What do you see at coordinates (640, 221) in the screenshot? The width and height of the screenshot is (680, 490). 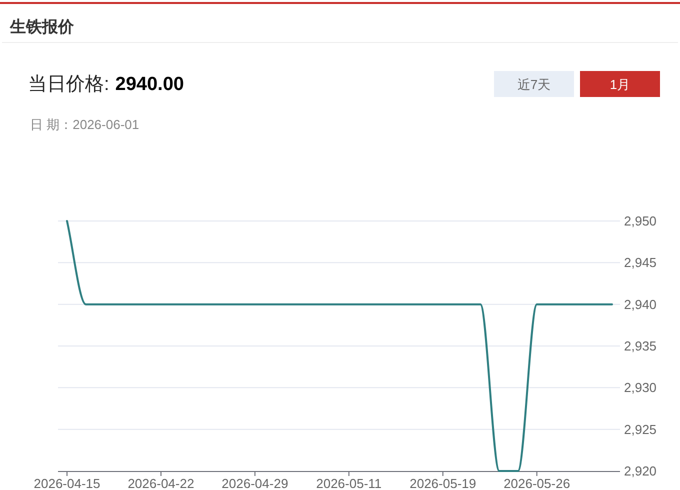 I see `y-tick-label: 2,950` at bounding box center [640, 221].